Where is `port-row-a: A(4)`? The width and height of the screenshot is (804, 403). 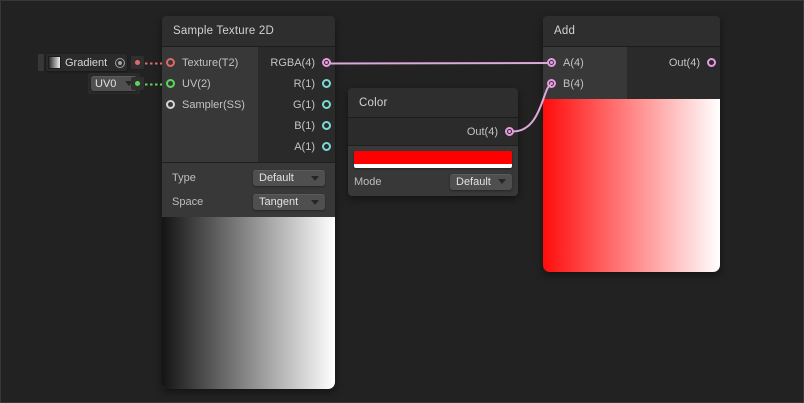 port-row-a: A(4) is located at coordinates (585, 62).